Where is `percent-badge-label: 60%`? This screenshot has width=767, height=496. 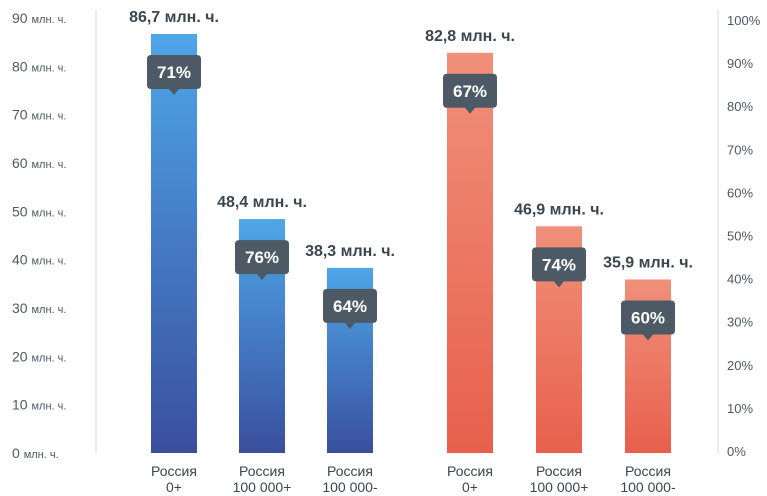 percent-badge-label: 60% is located at coordinates (648, 317).